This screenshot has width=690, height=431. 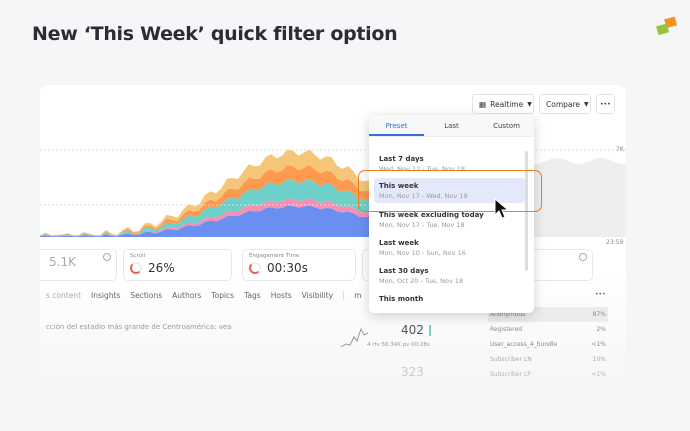 What do you see at coordinates (412, 330) in the screenshot?
I see `article-views: 402` at bounding box center [412, 330].